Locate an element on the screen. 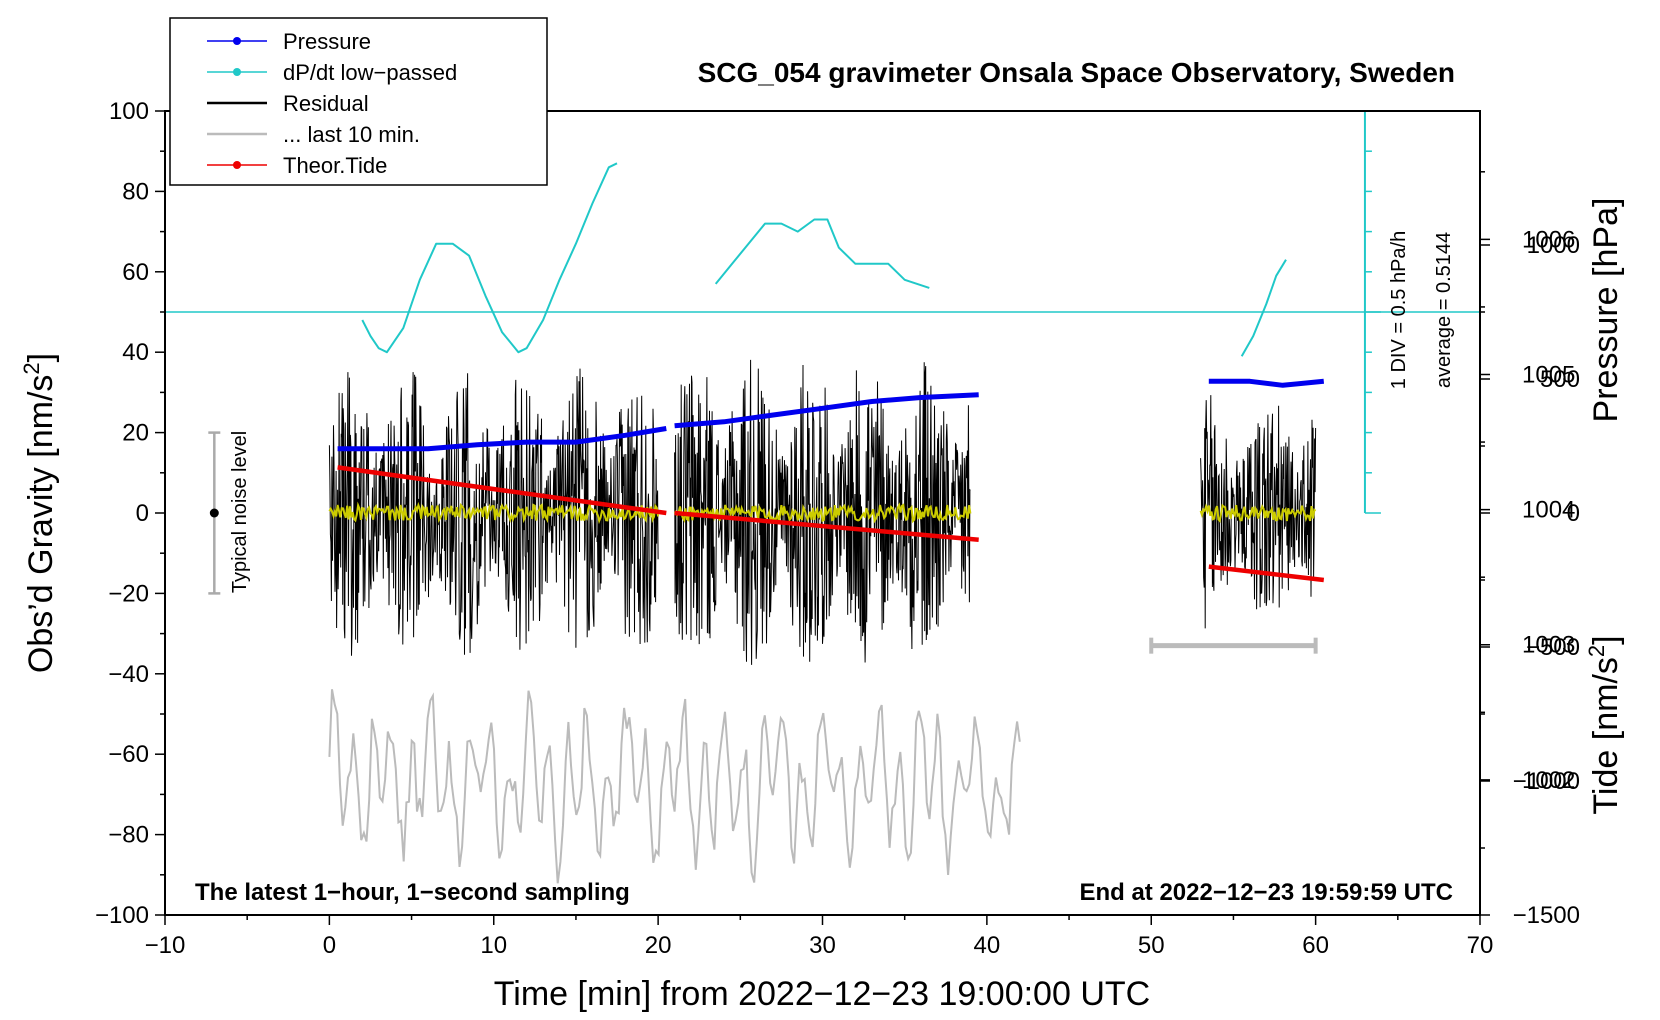  x-tick-label: 40 is located at coordinates (987, 945).